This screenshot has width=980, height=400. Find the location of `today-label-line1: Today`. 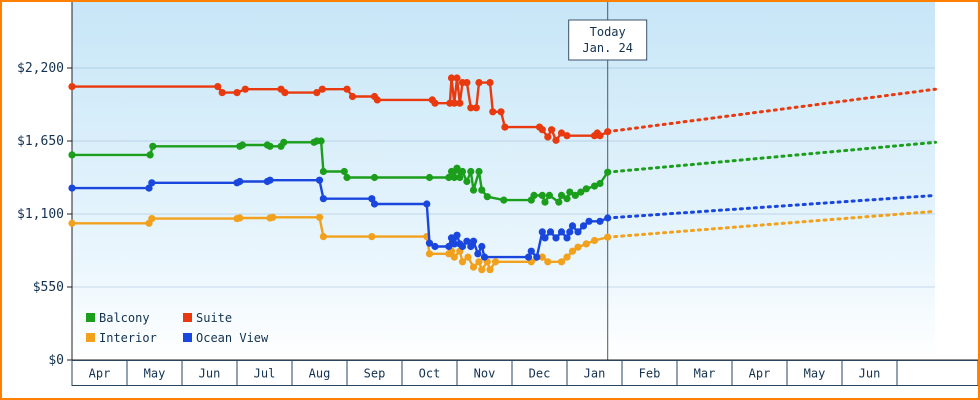

today-label-line1: Today is located at coordinates (608, 32).